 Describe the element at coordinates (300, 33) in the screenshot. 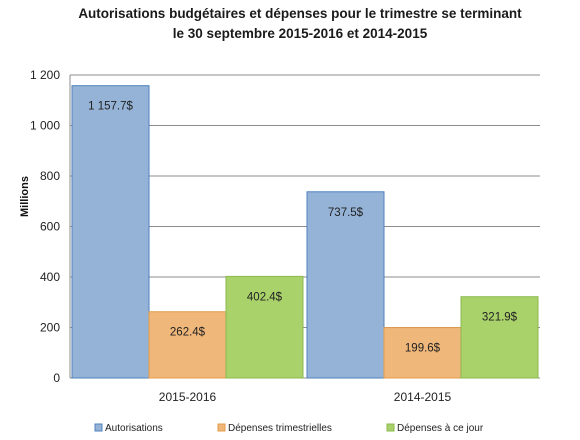

I see `chart-title-line-2: le 30 septembre 2015-2016 et 2014-2015` at that location.